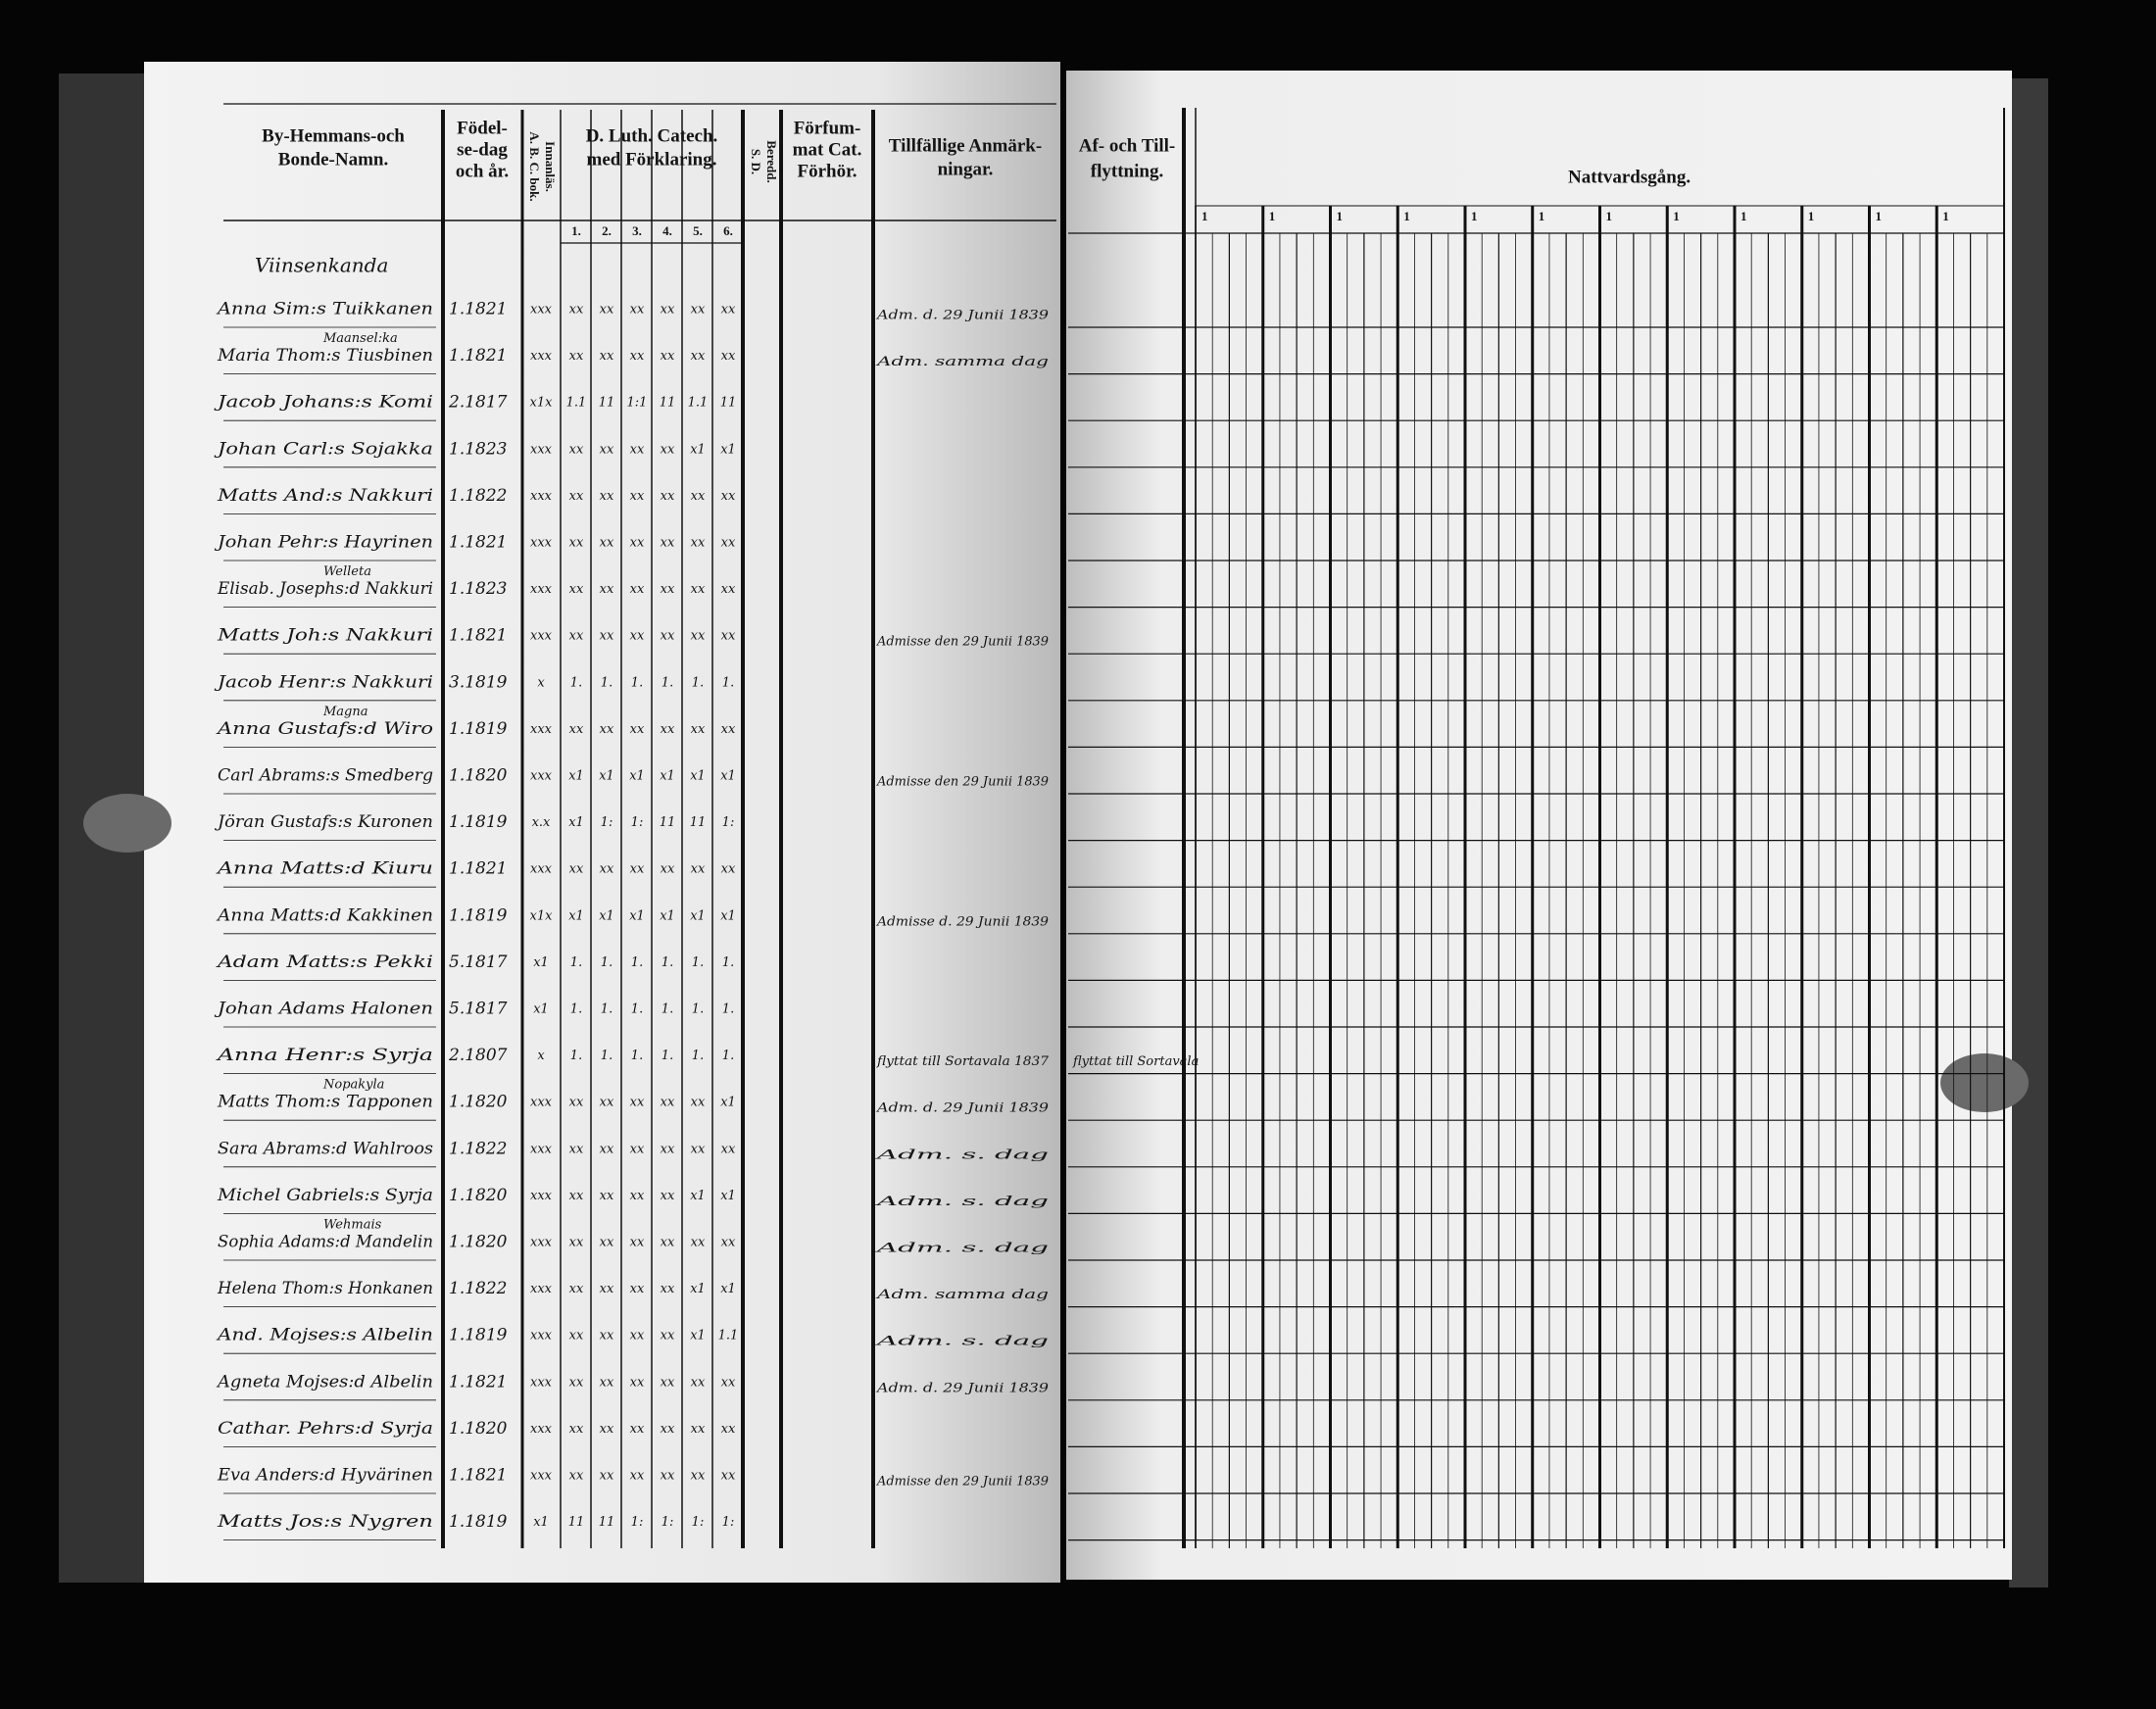 This screenshot has width=2156, height=1709. I want to click on header-text: S. D., so click(756, 162).